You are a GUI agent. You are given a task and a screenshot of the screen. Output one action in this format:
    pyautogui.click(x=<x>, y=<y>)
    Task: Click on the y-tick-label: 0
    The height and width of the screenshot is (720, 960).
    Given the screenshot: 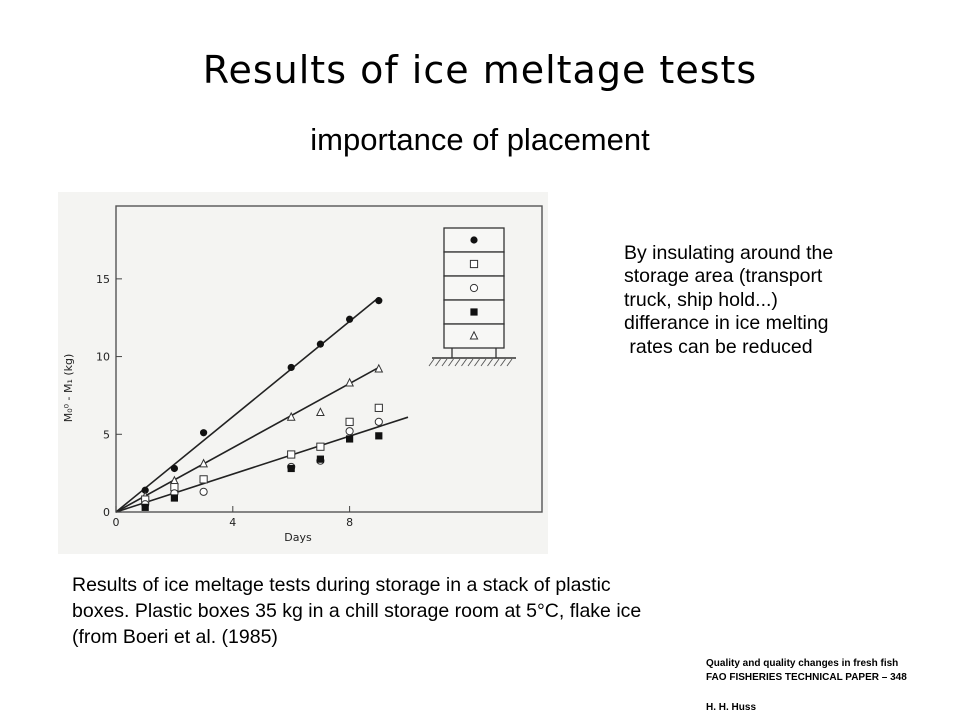 What is the action you would take?
    pyautogui.click(x=106, y=512)
    